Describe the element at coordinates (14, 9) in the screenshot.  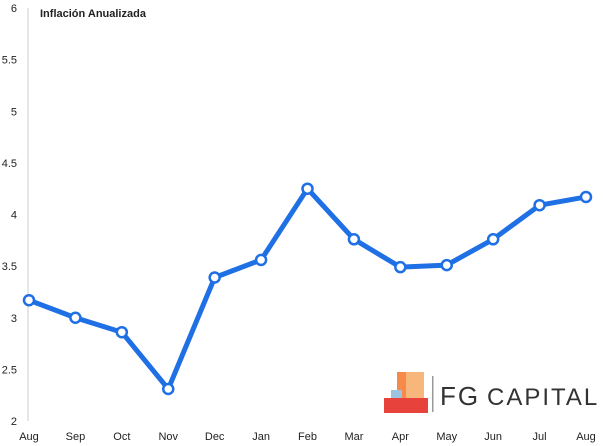
I see `y-tick-label: 6` at that location.